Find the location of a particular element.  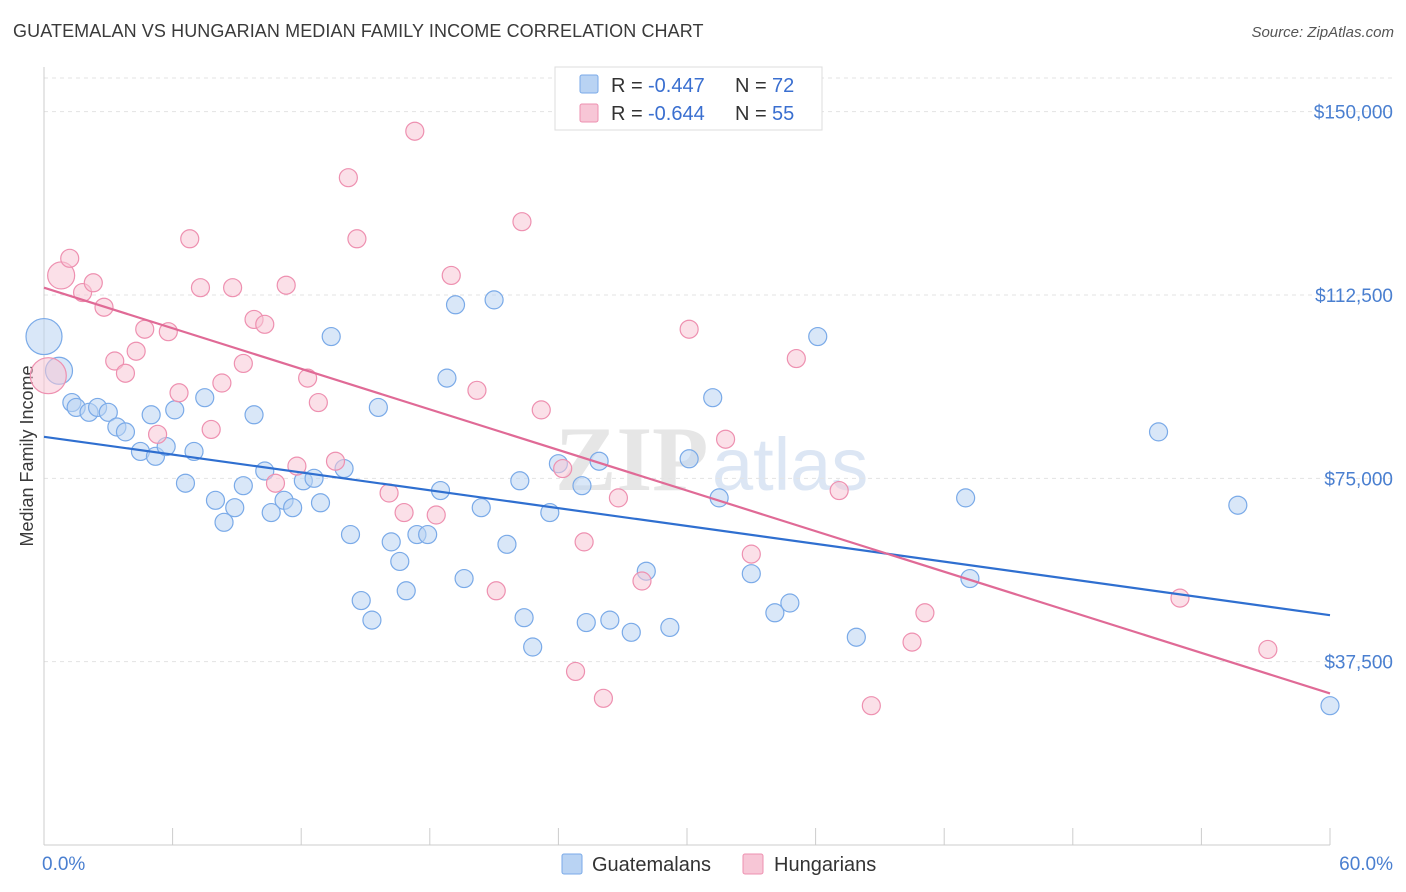

bottom-legend-label-hungarians: Hungarians is located at coordinates (825, 865).